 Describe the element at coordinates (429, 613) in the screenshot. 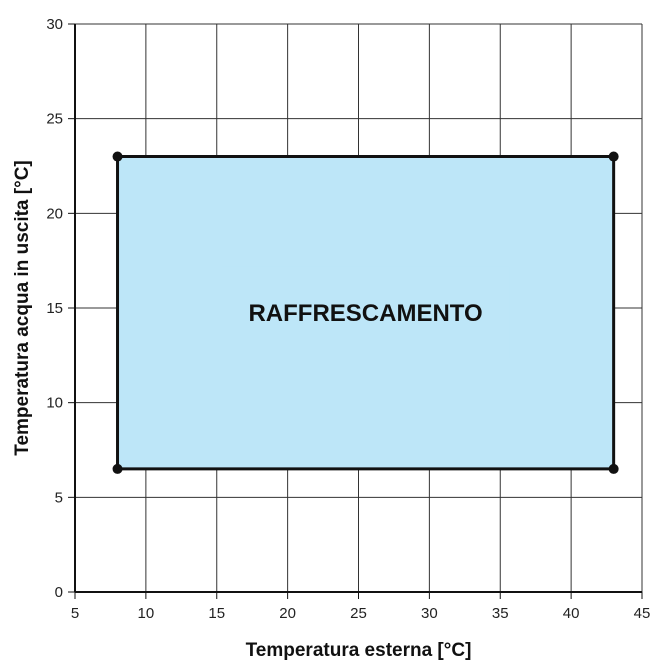

I see `x-tick-label-30: 30` at that location.